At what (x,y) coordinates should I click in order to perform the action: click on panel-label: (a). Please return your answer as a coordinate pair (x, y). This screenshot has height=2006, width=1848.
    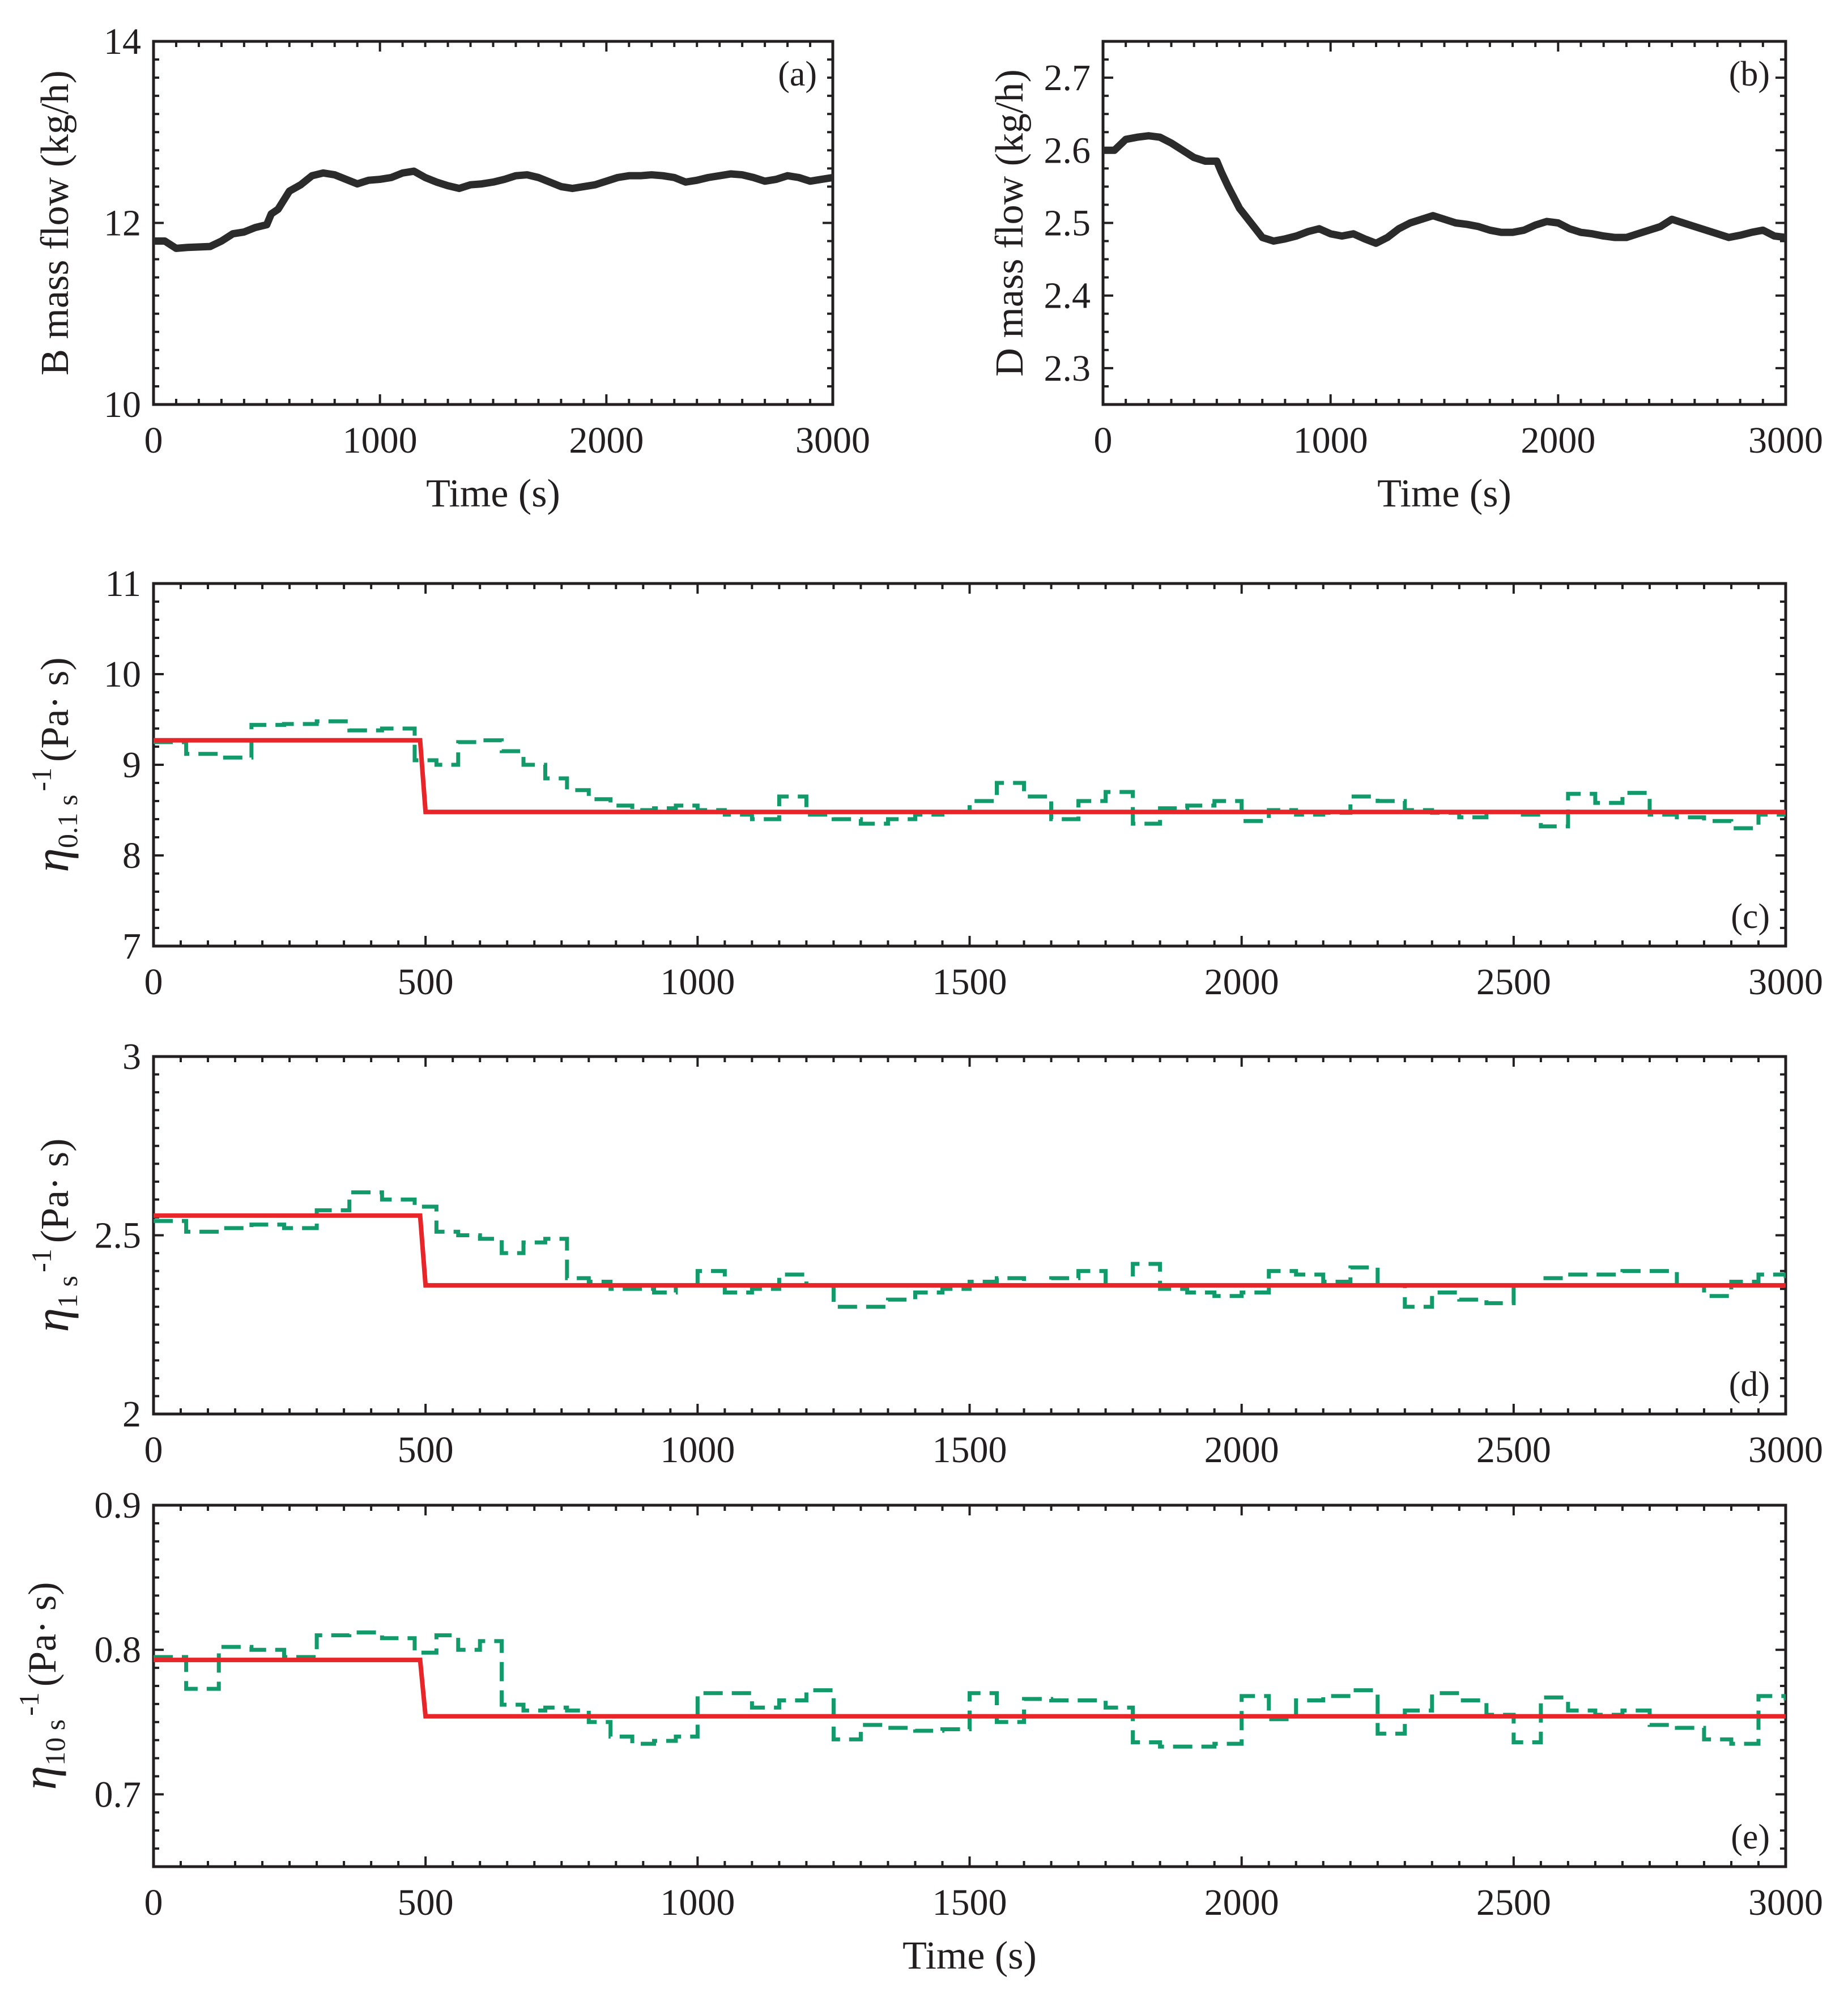
    Looking at the image, I should click on (797, 74).